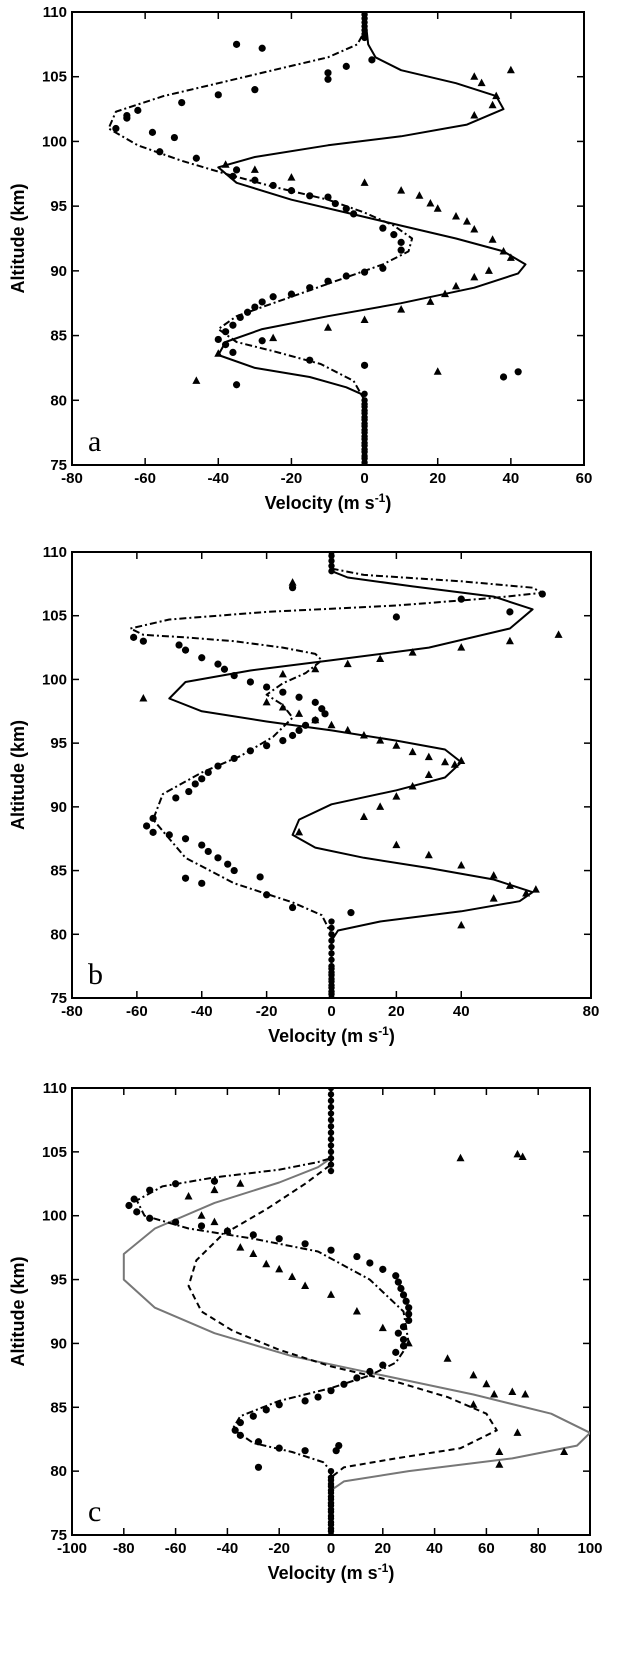 This screenshot has height=1658, width=634. I want to click on series-line-dashdot, so click(260, 238).